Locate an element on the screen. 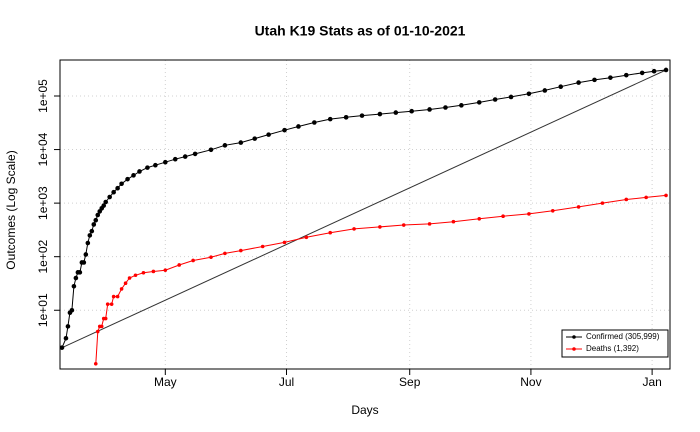 The image size is (700, 432). x-tick-label: Jan is located at coordinates (651, 382).